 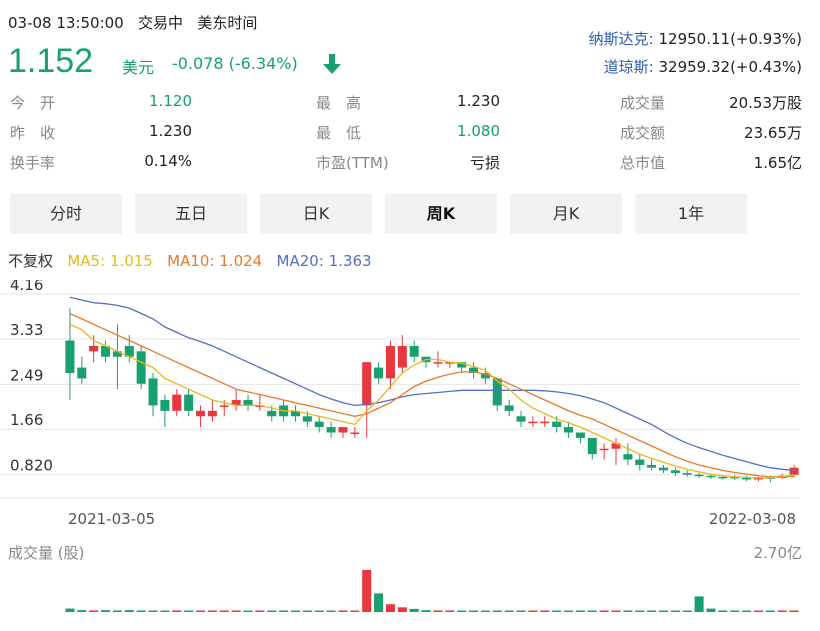 What do you see at coordinates (191, 214) in the screenshot?
I see `tab-1: 五日` at bounding box center [191, 214].